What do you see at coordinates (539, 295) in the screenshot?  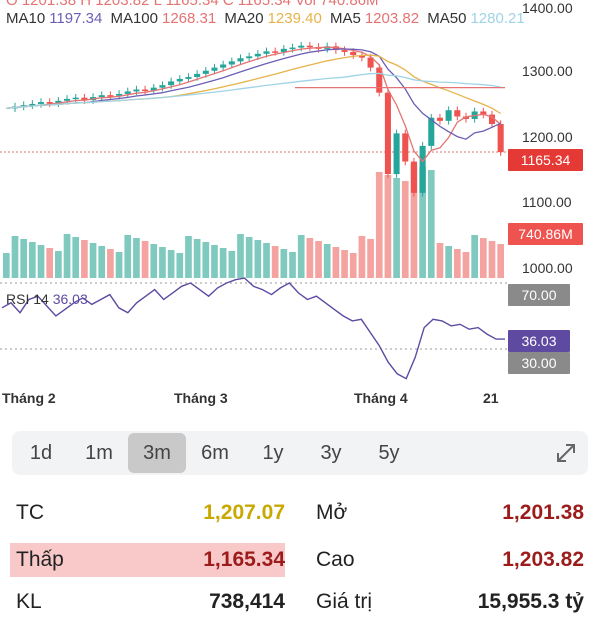 I see `rsi-70-badge: 70.00` at bounding box center [539, 295].